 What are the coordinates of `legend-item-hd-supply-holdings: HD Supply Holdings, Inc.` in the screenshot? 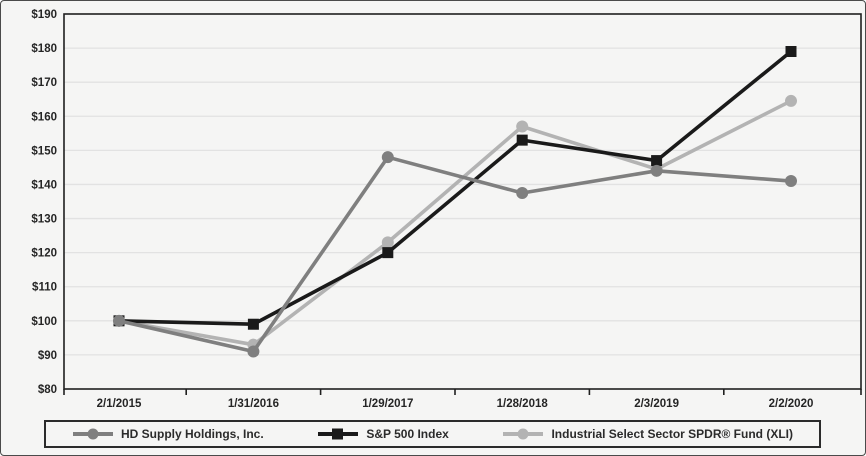 It's located at (168, 434).